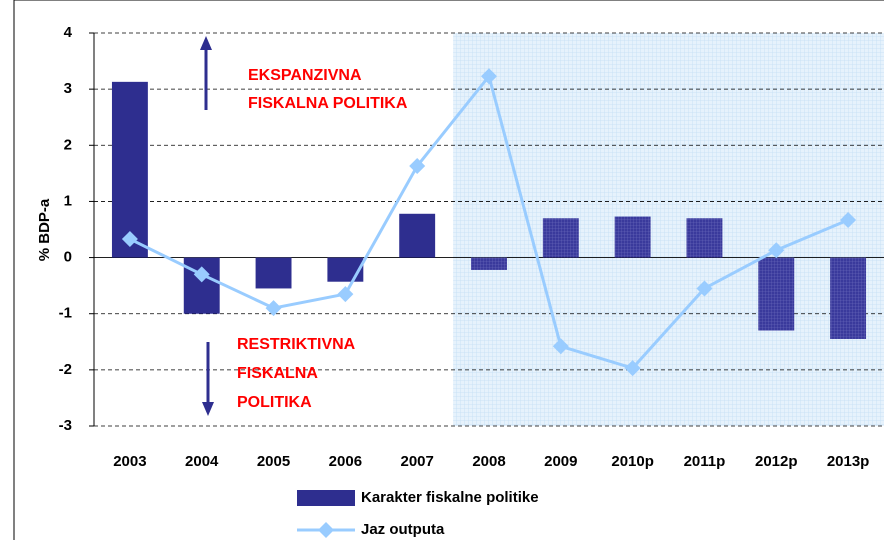 This screenshot has height=540, width=884. I want to click on annotation: POLITIKA, so click(274, 402).